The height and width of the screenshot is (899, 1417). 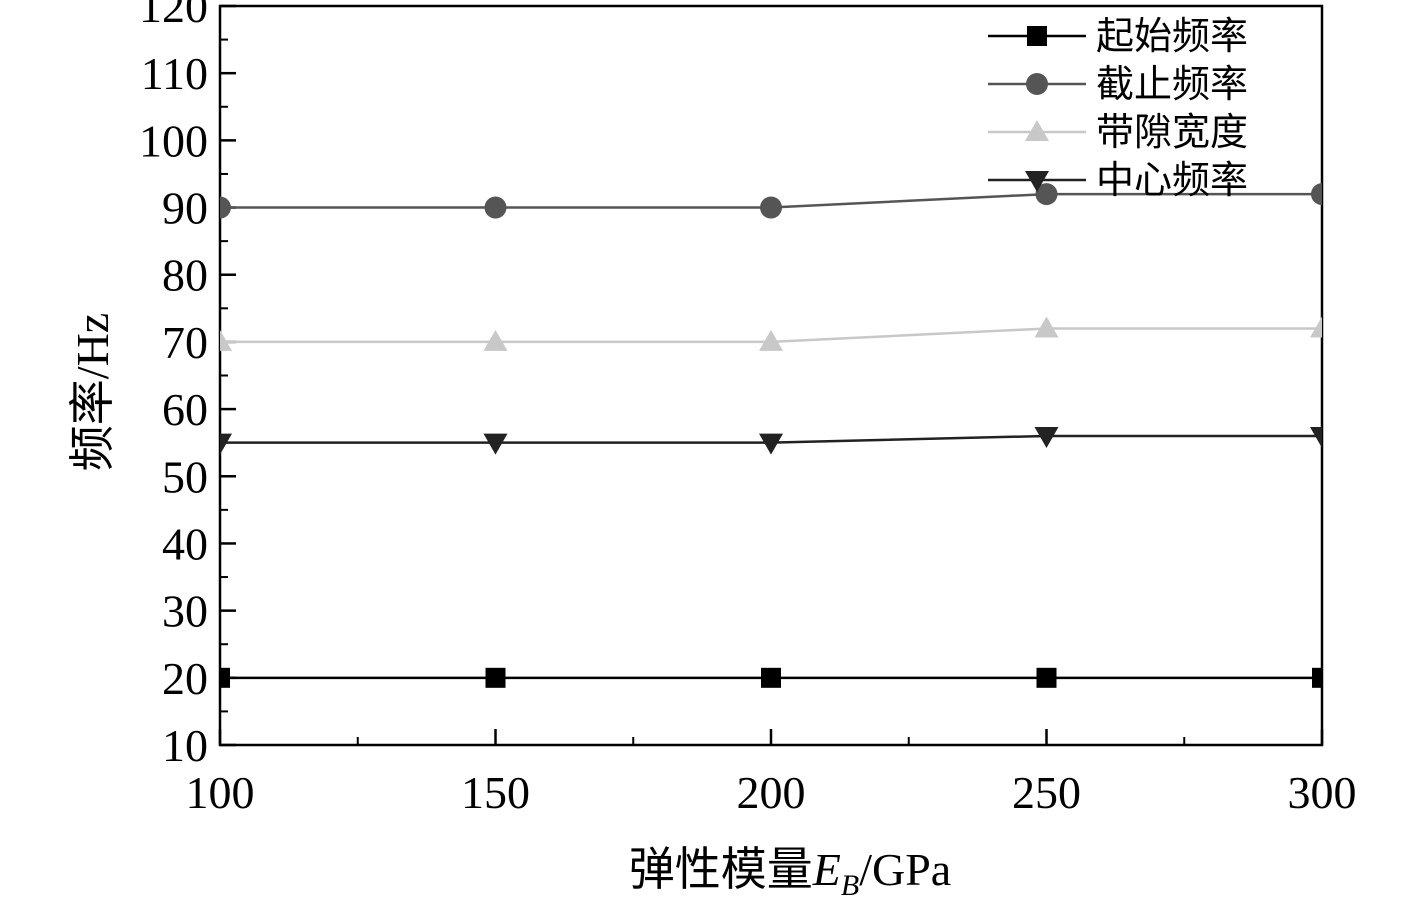 I want to click on y-tick-label: 10, so click(x=185, y=745).